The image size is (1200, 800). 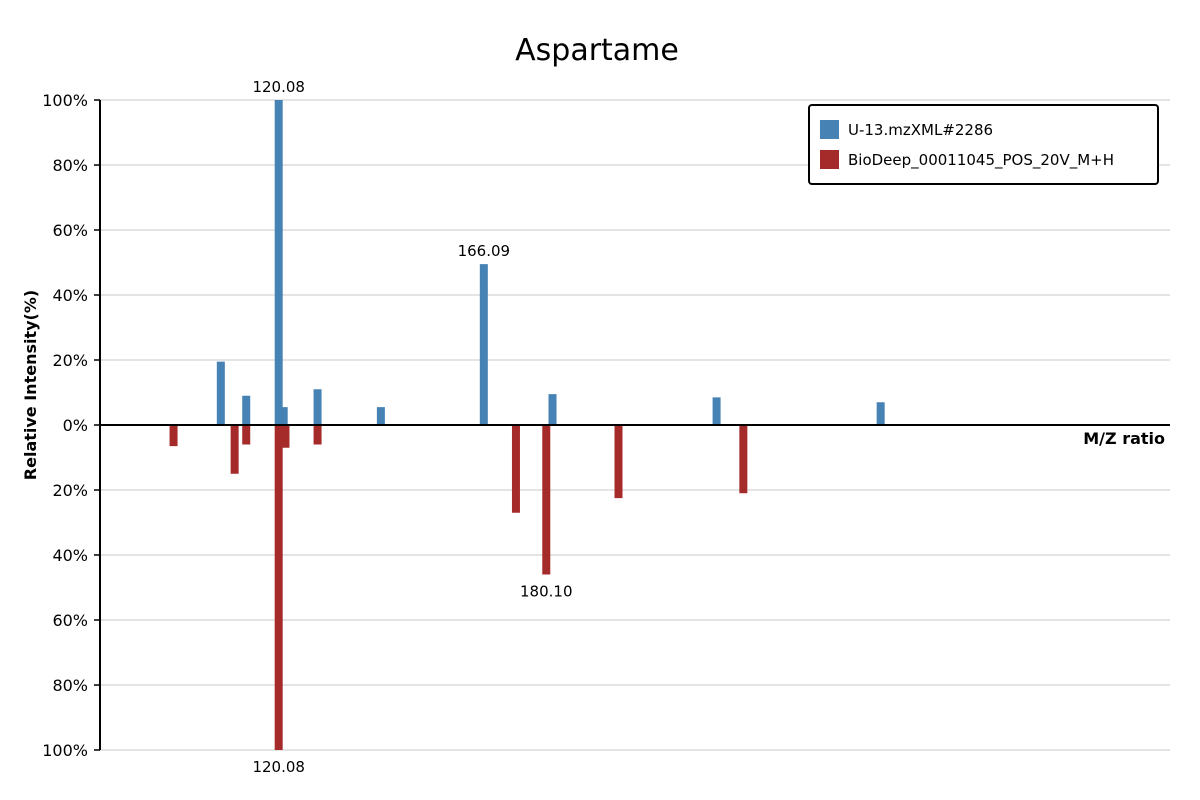 I want to click on y-tick-label: 0%, so click(x=75, y=425).